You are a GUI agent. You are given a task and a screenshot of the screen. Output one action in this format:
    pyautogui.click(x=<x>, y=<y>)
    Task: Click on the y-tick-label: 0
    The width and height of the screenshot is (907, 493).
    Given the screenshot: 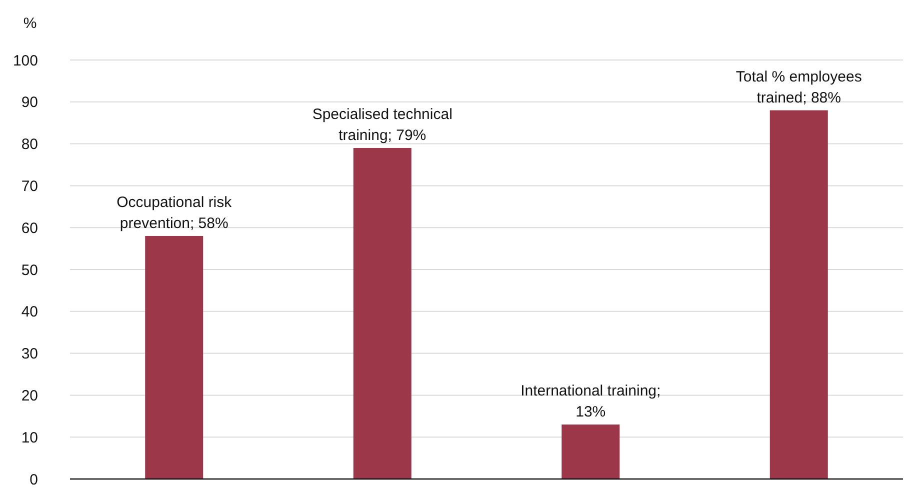 What is the action you would take?
    pyautogui.click(x=34, y=479)
    